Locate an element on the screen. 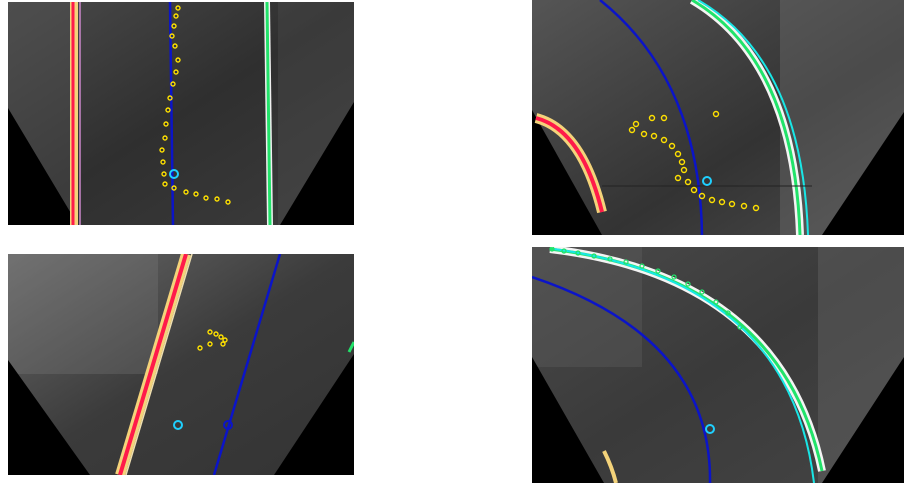 The height and width of the screenshot is (495, 910). left-boundary-edge is located at coordinates (159, 364).